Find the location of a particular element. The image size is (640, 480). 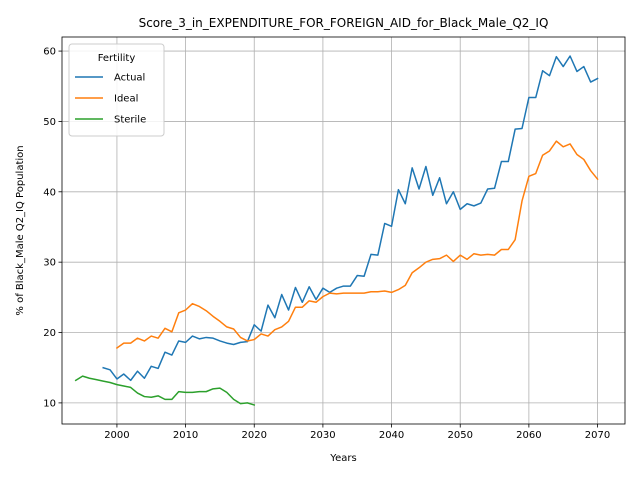

legend-label-ideal: Ideal is located at coordinates (126, 99).